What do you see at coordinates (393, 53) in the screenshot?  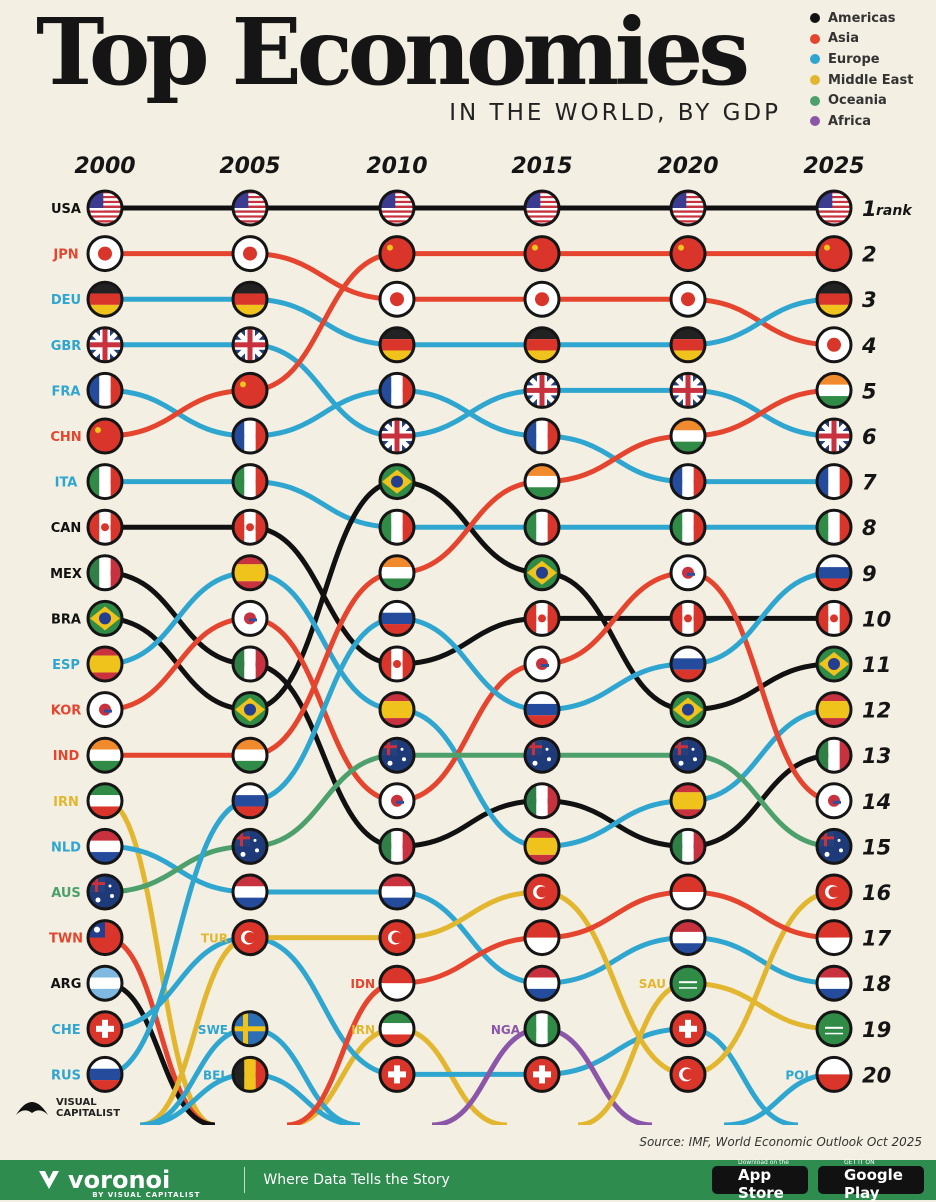 I see `page-title: Top Economies` at bounding box center [393, 53].